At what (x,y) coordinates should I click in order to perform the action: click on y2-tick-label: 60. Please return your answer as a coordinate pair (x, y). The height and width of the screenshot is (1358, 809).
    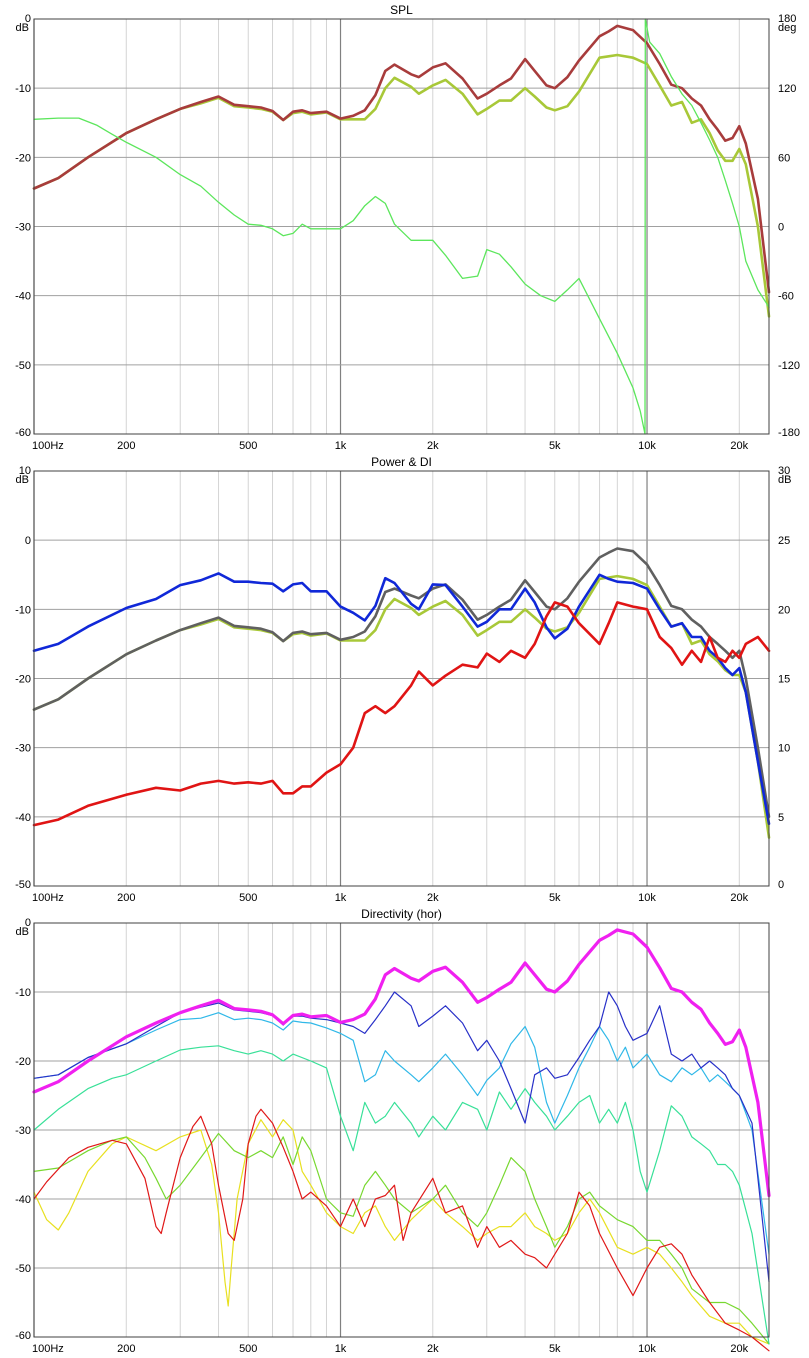
    Looking at the image, I should click on (784, 158).